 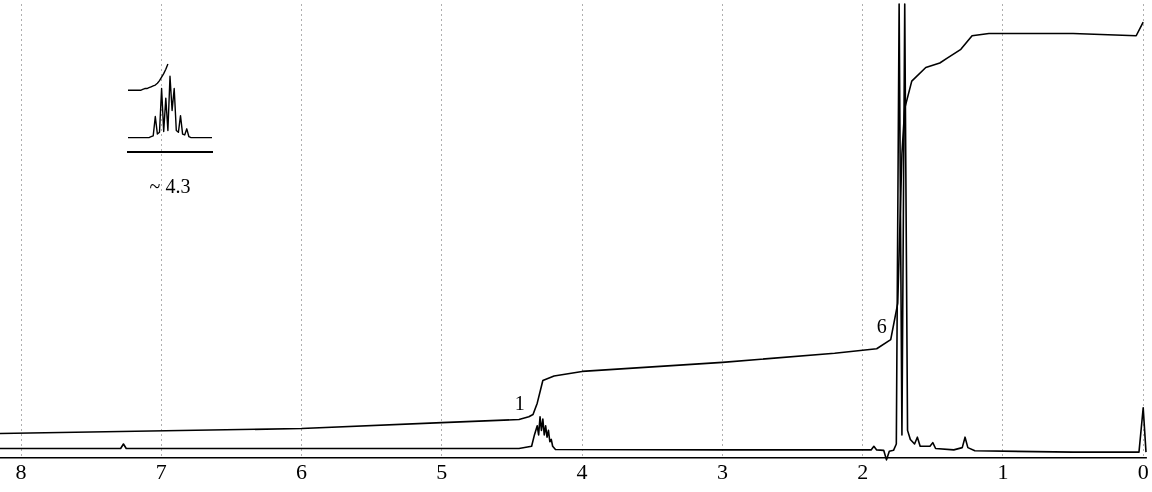 I want to click on annotation: 6, so click(x=881, y=325).